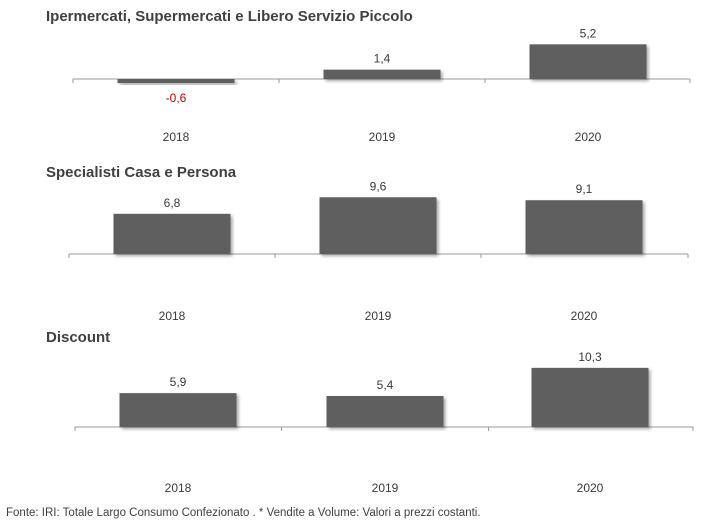 The height and width of the screenshot is (529, 715). Describe the element at coordinates (584, 189) in the screenshot. I see `bar-value-label: 9,1` at that location.